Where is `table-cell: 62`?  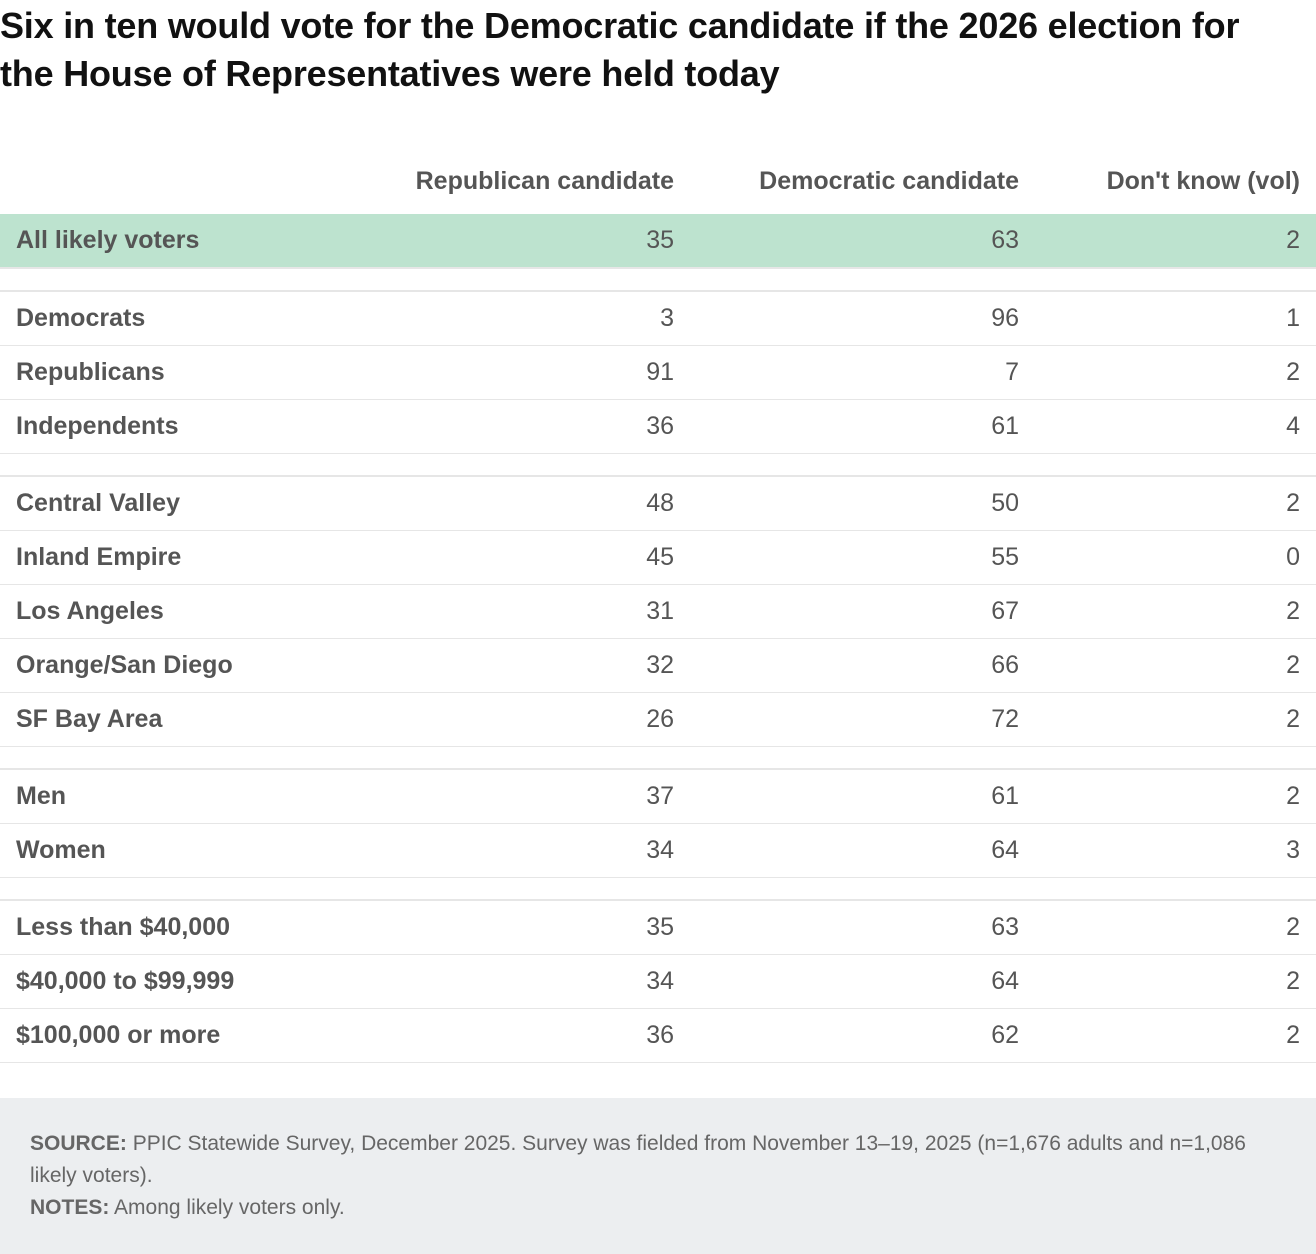
table-cell: 62 is located at coordinates (1005, 1035).